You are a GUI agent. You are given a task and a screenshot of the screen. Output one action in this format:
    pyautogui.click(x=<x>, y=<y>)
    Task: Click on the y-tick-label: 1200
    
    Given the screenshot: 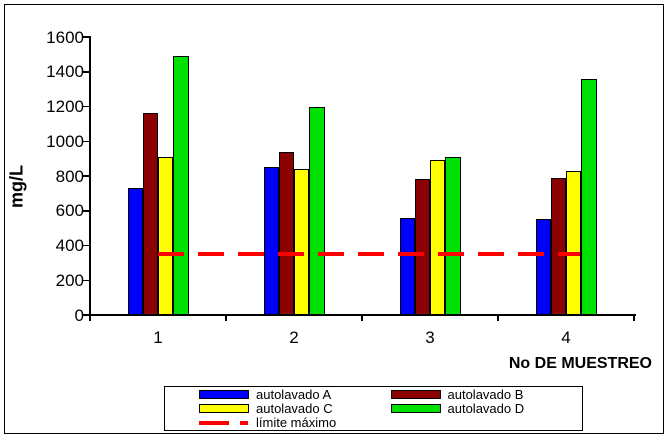 What is the action you would take?
    pyautogui.click(x=65, y=106)
    